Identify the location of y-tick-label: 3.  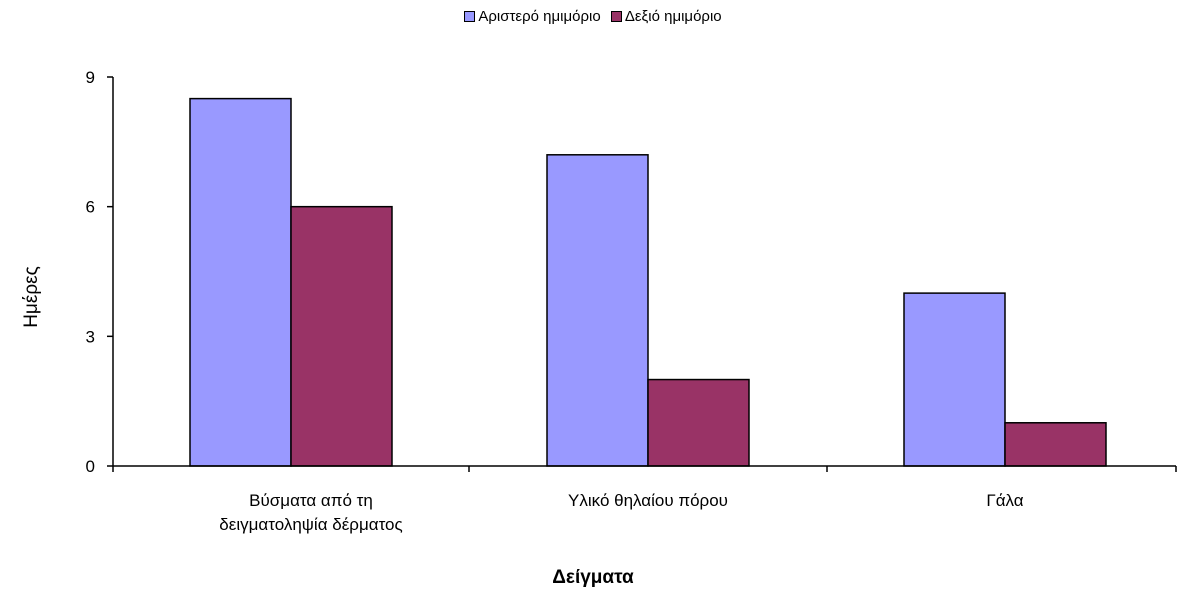
(90, 336).